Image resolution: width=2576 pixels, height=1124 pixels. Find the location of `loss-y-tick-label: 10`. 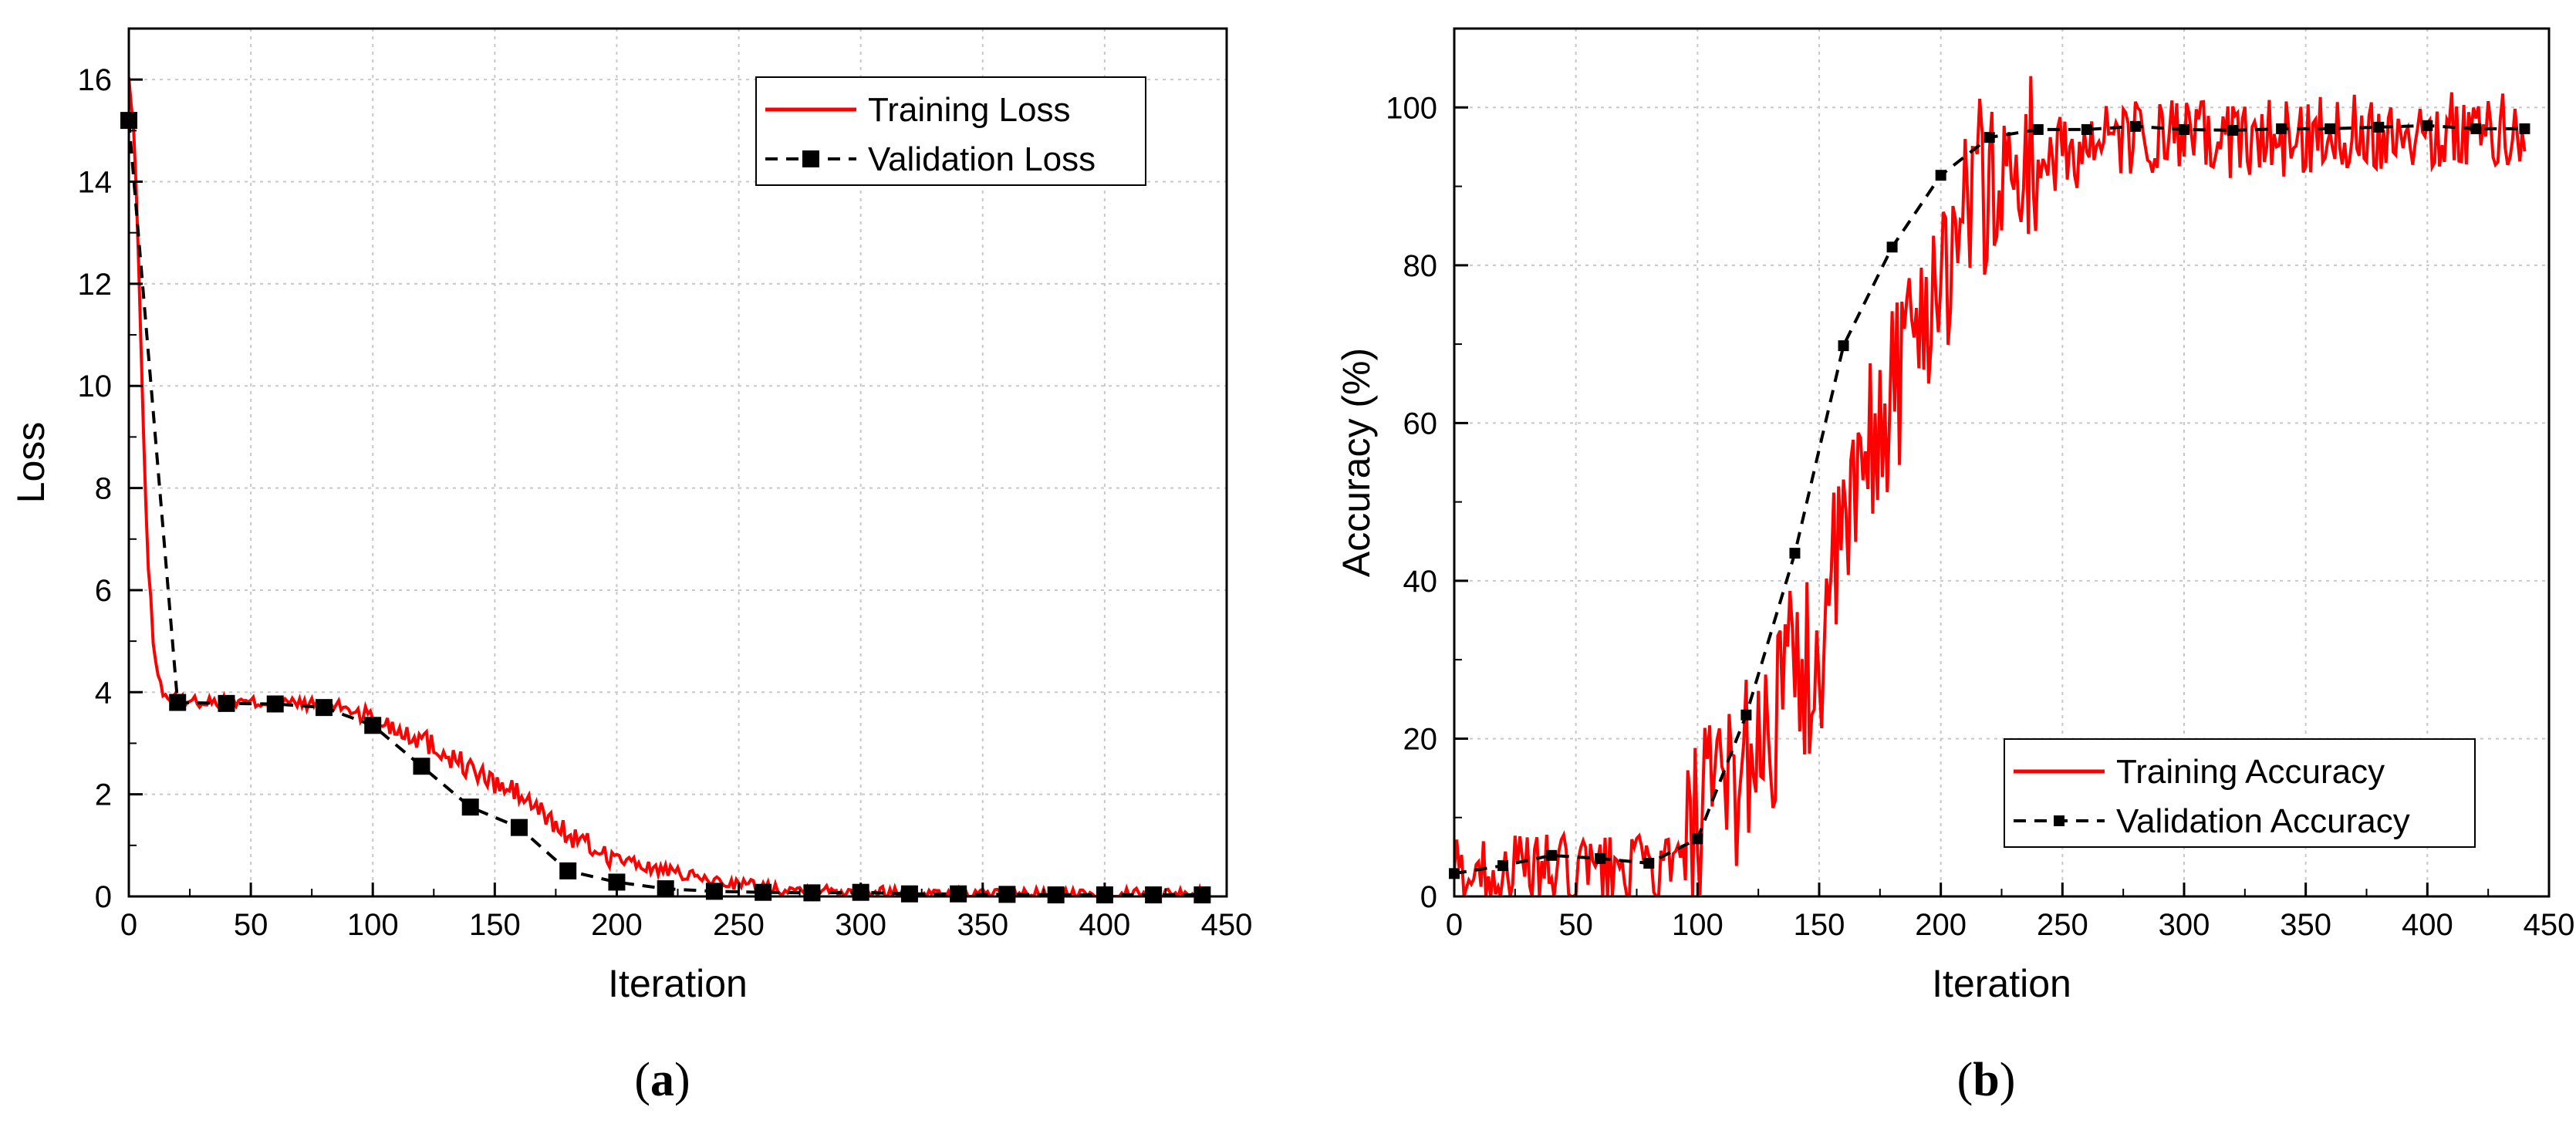

loss-y-tick-label: 10 is located at coordinates (95, 386).